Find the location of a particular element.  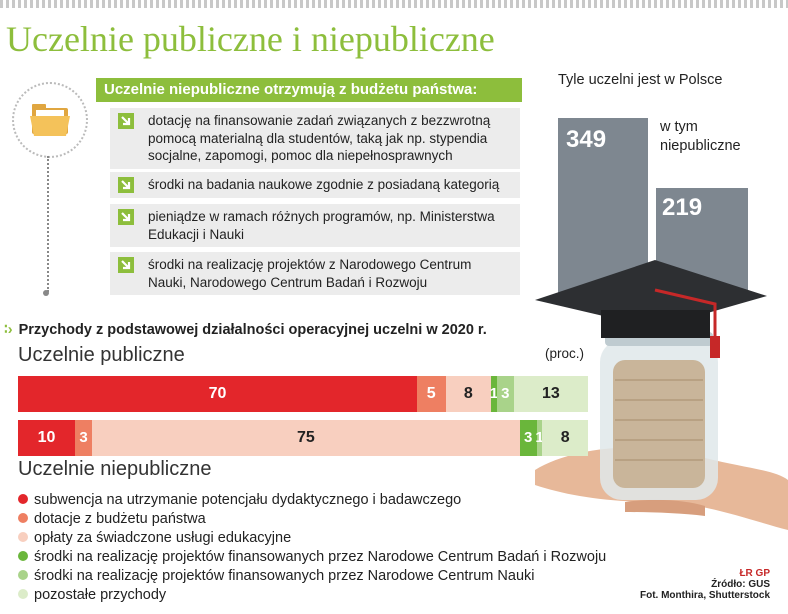

category-label-public: Uczelnie publiczne is located at coordinates (101, 355).